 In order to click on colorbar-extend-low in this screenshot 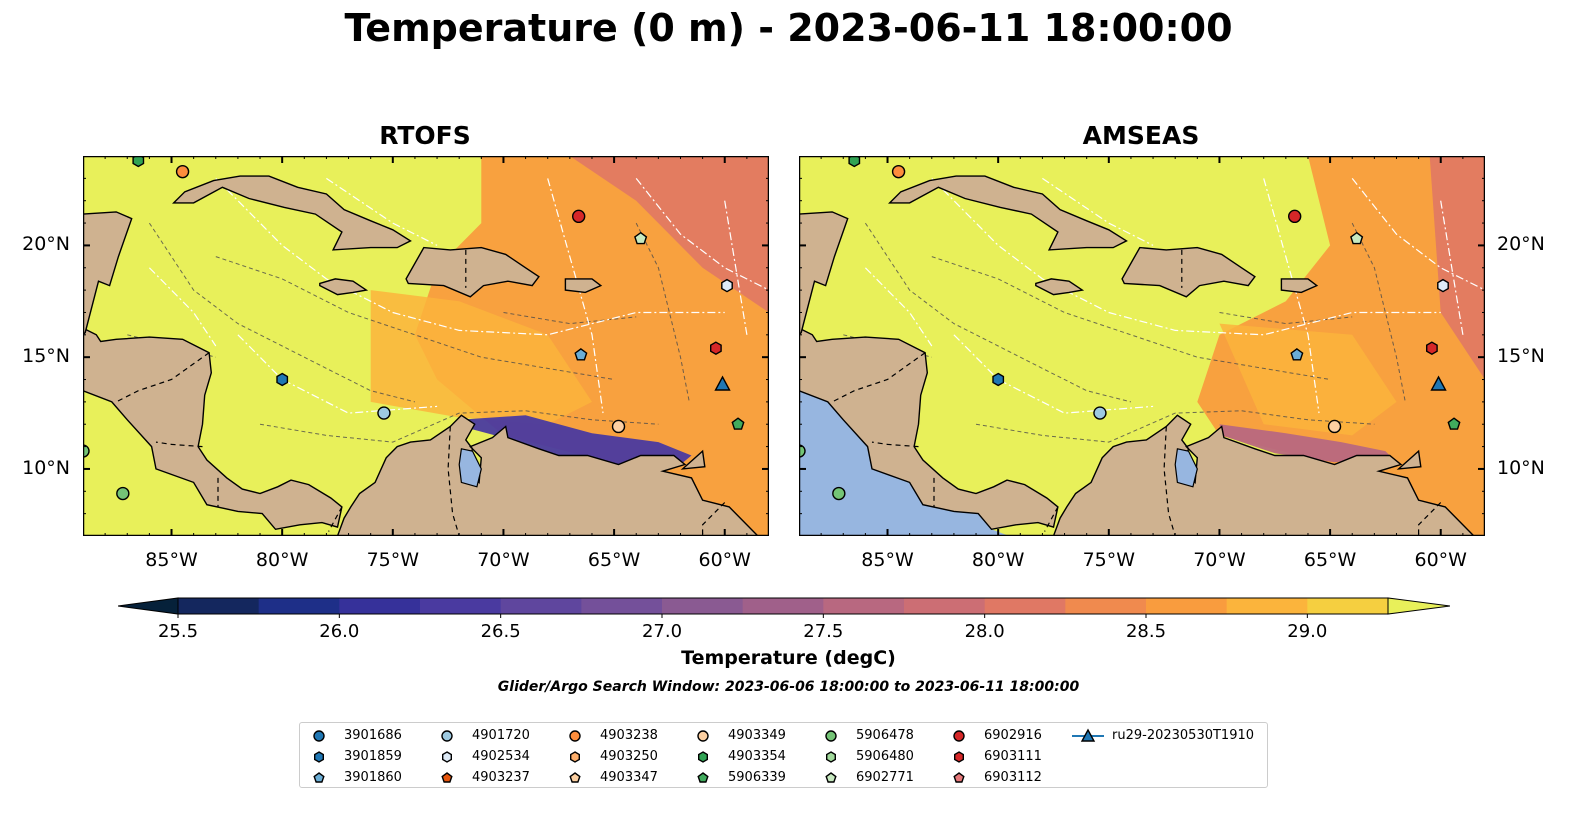, I will do `click(148, 606)`.